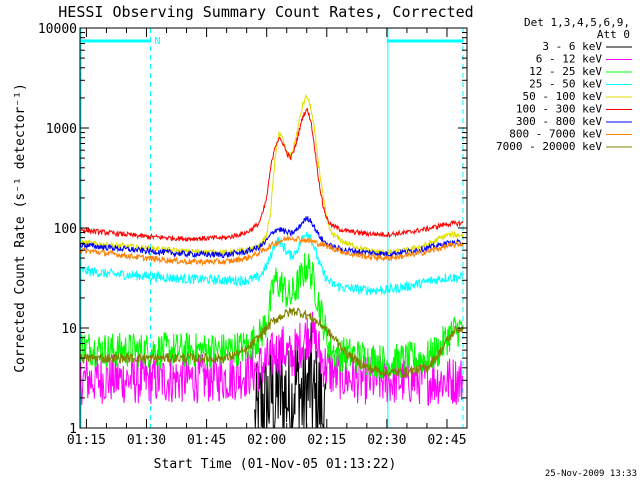 Image resolution: width=640 pixels, height=480 pixels. What do you see at coordinates (20, 228) in the screenshot?
I see `y-axis-label: Corrected Count Rate (s⁻¹ detector⁻¹)` at bounding box center [20, 228].